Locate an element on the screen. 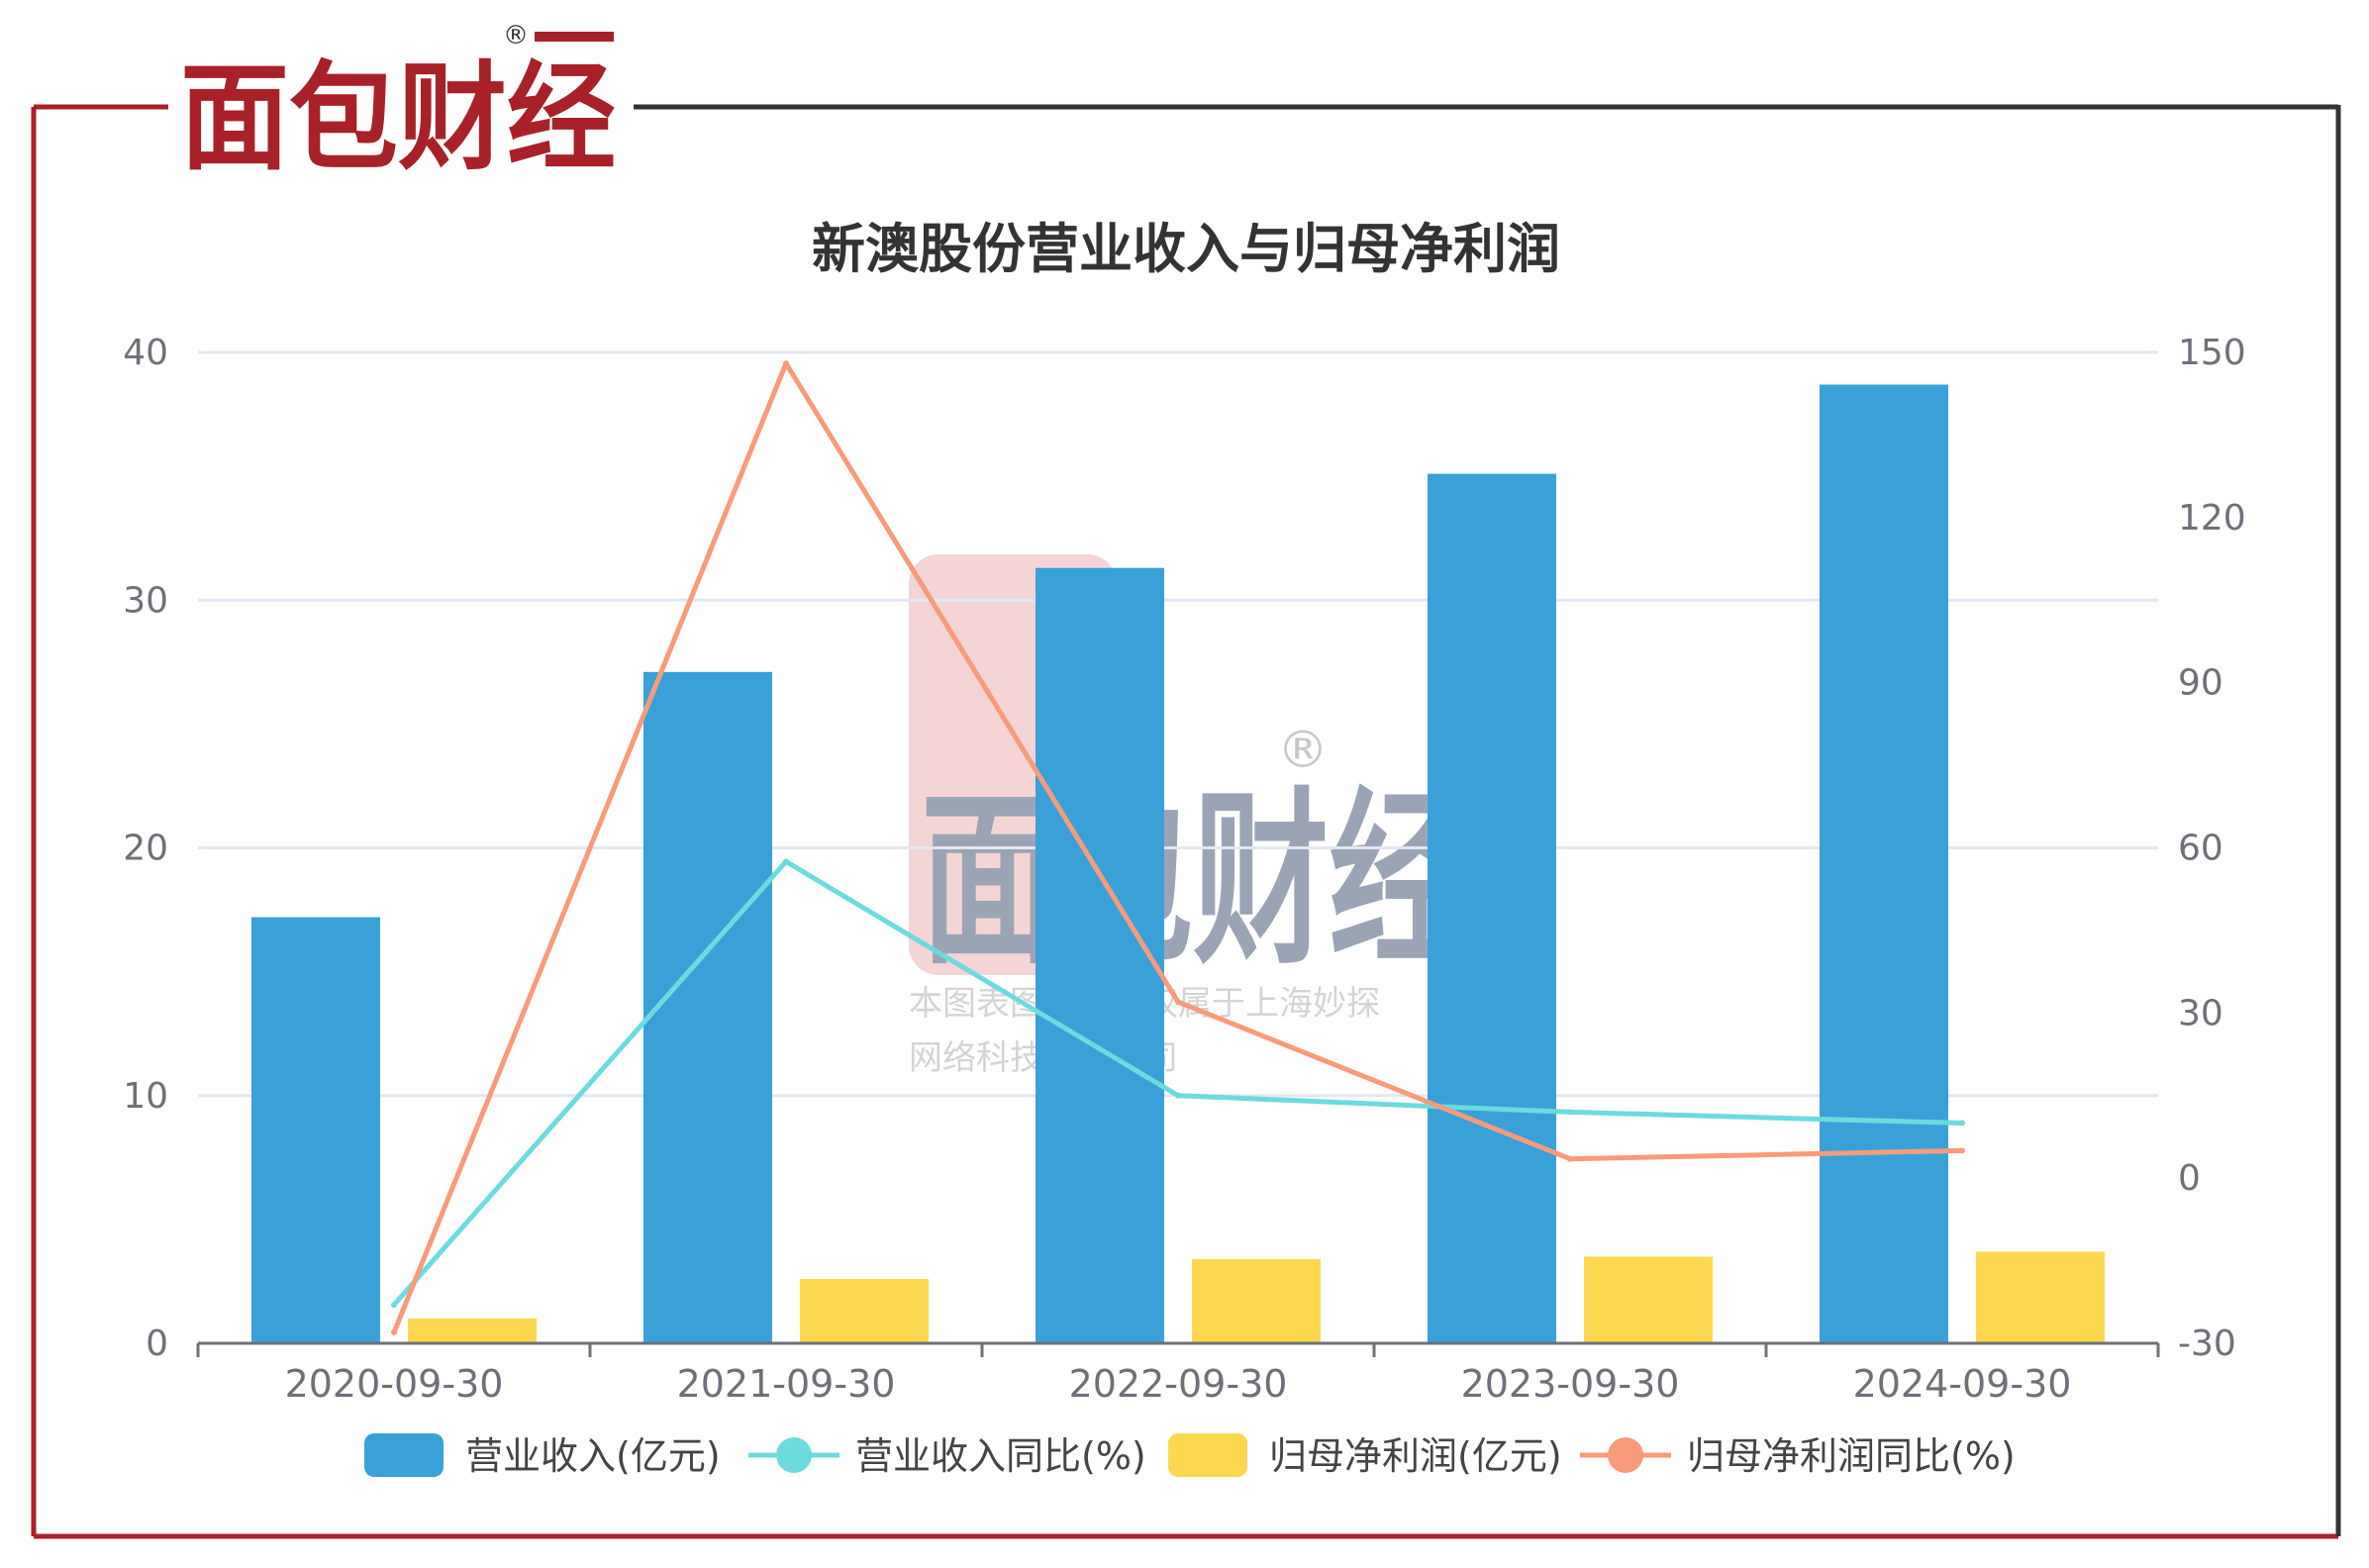  y-left-tick-label: 40 is located at coordinates (145, 353).